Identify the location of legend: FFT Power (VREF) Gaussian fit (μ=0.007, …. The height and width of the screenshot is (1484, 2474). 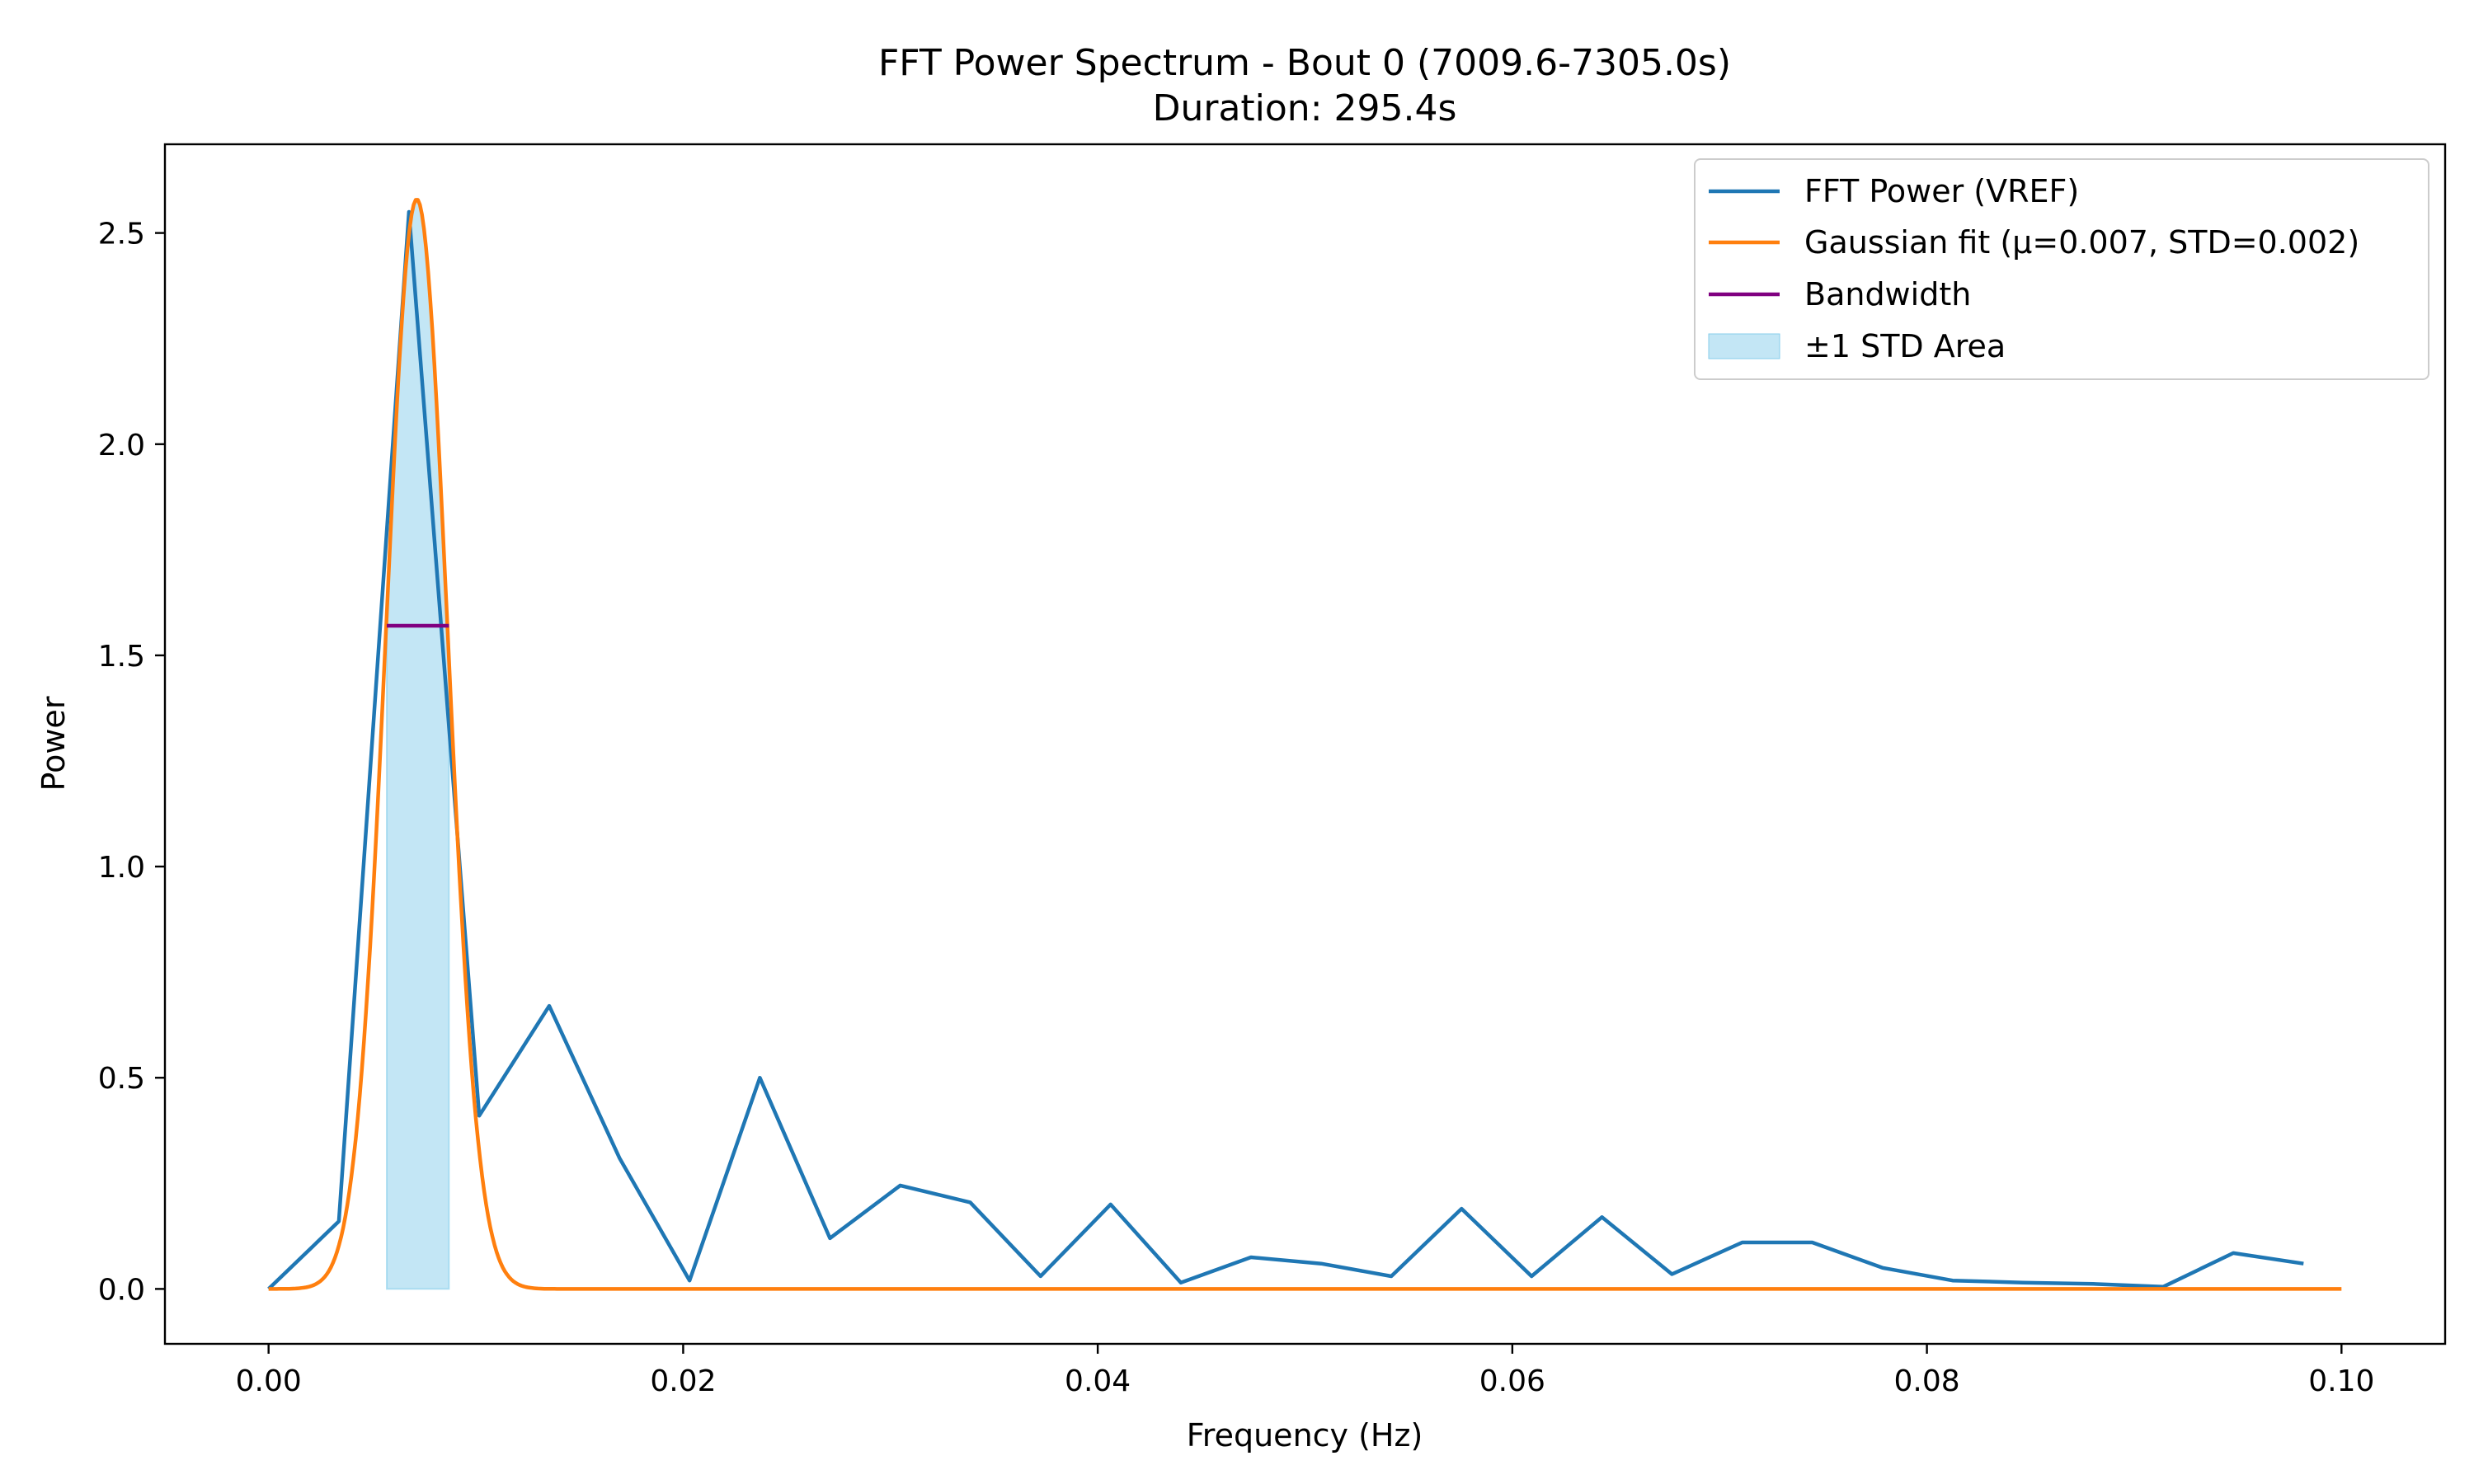
(2061, 269).